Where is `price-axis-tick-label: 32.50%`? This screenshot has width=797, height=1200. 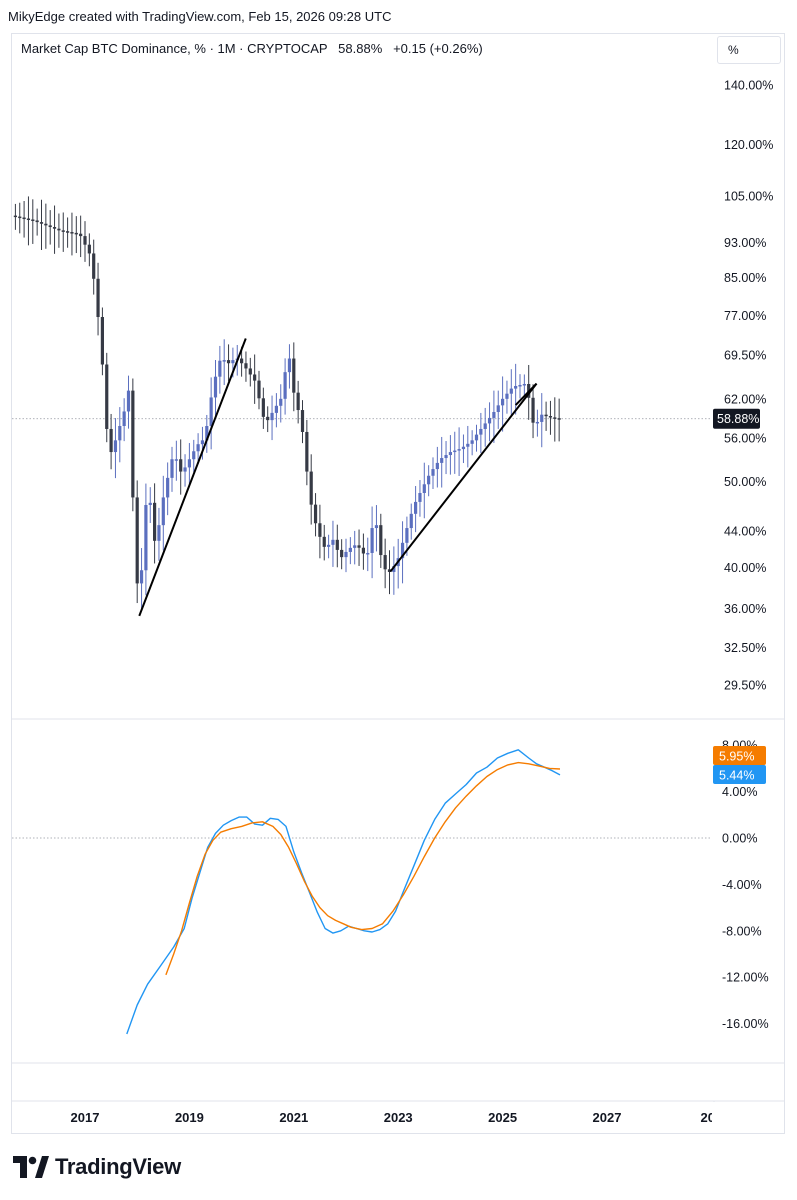 price-axis-tick-label: 32.50% is located at coordinates (745, 648).